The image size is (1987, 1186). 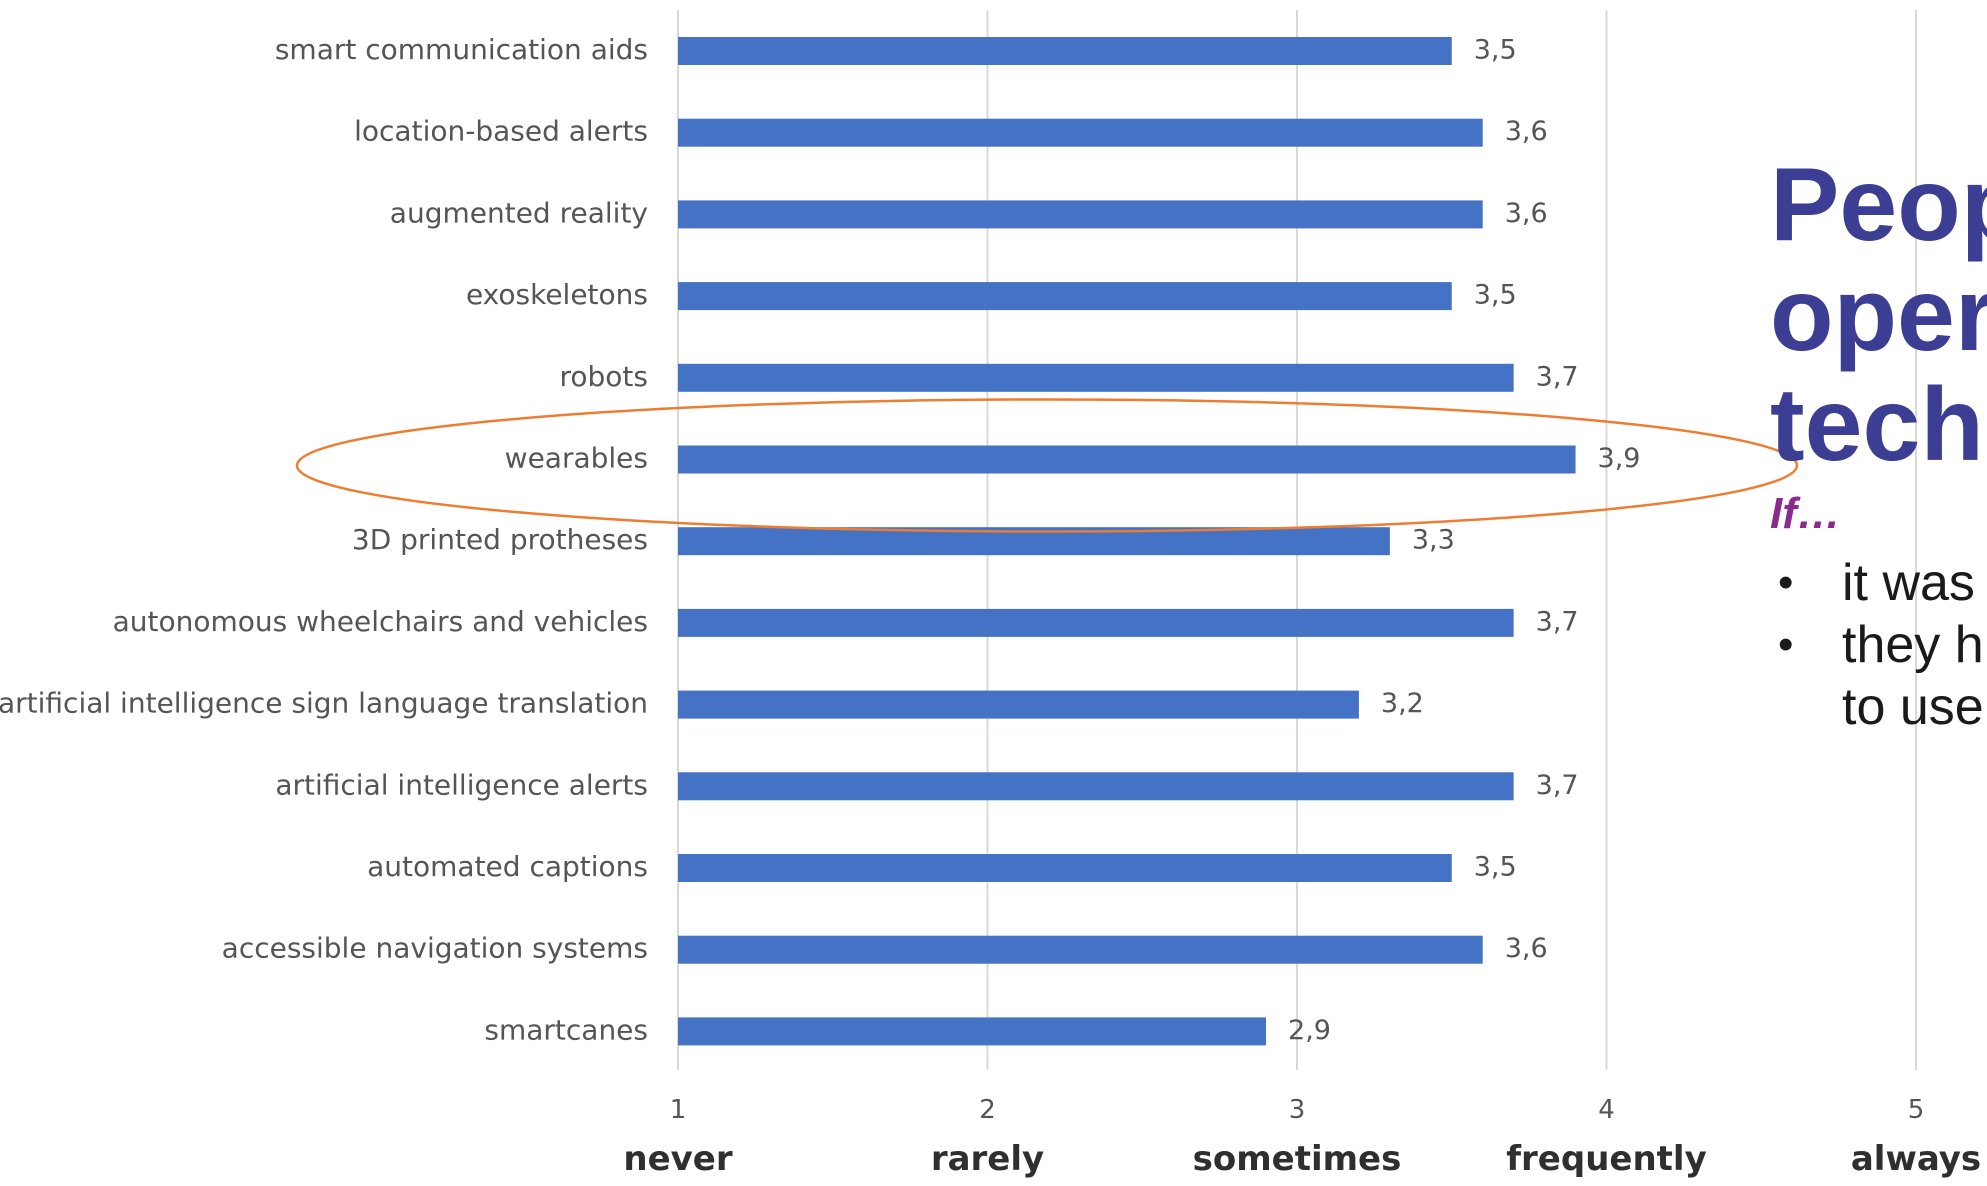 What do you see at coordinates (1878, 205) in the screenshot?
I see `headline-line: Peop` at bounding box center [1878, 205].